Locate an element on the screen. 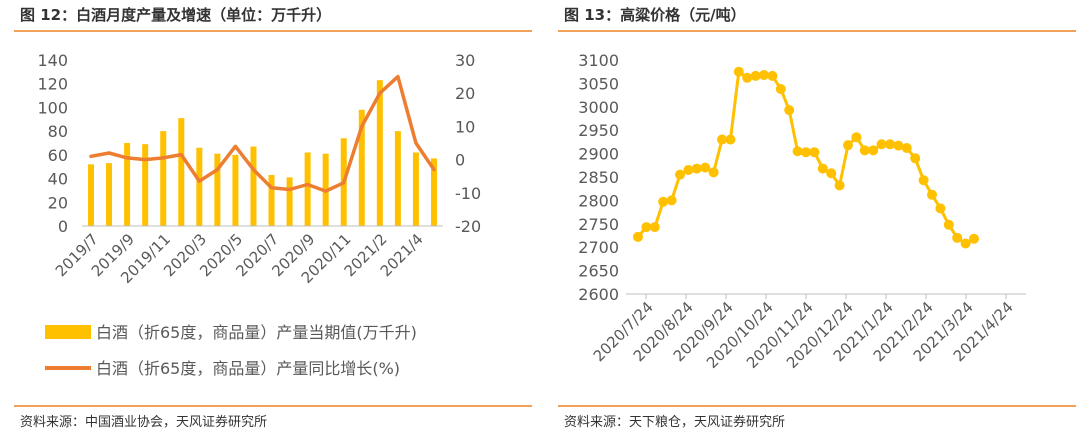 The height and width of the screenshot is (434, 1080). bar-2020/4 is located at coordinates (217, 189).